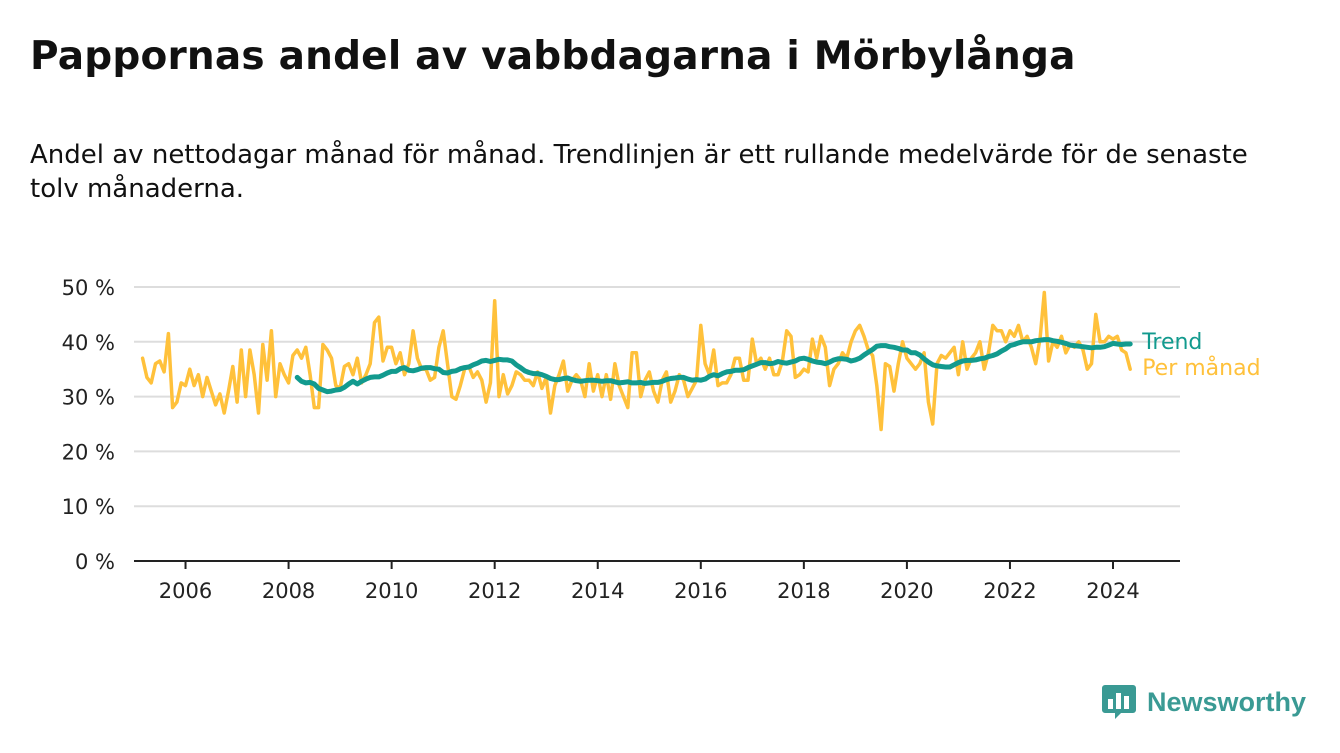  What do you see at coordinates (803, 591) in the screenshot?
I see `x-tick-label: 2018` at bounding box center [803, 591].